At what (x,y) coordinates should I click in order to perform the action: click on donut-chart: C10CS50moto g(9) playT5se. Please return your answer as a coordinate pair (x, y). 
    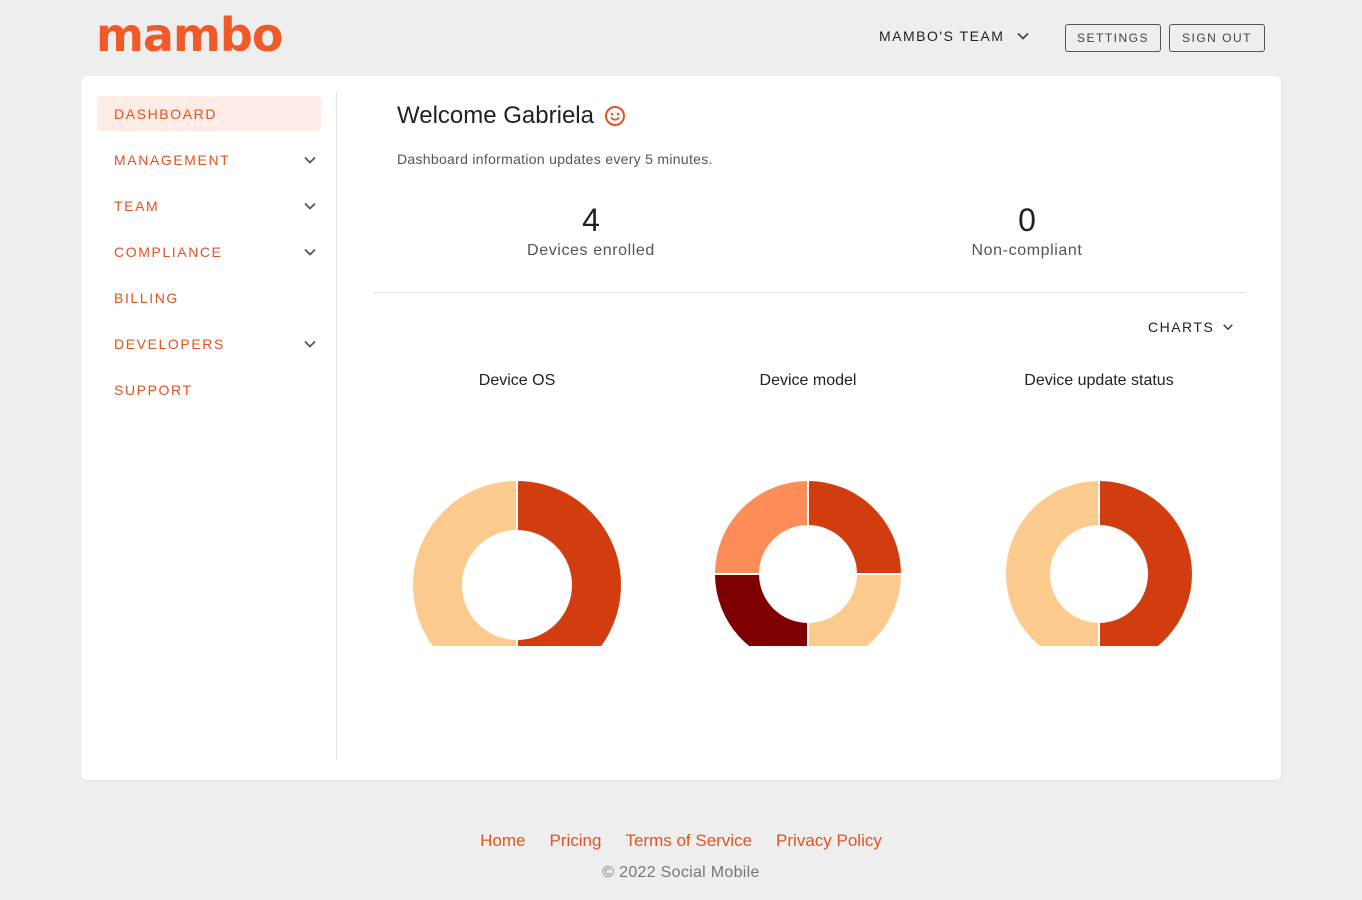
    Looking at the image, I should click on (808, 562).